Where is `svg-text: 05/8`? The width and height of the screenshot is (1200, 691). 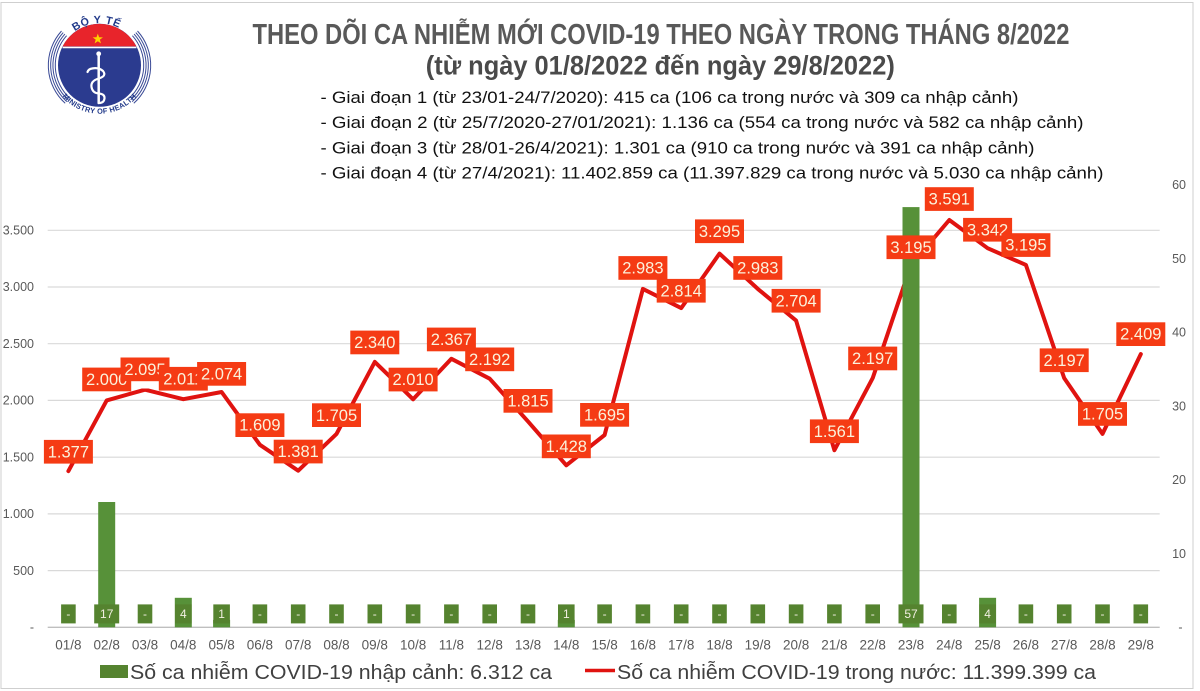 svg-text: 05/8 is located at coordinates (221, 645).